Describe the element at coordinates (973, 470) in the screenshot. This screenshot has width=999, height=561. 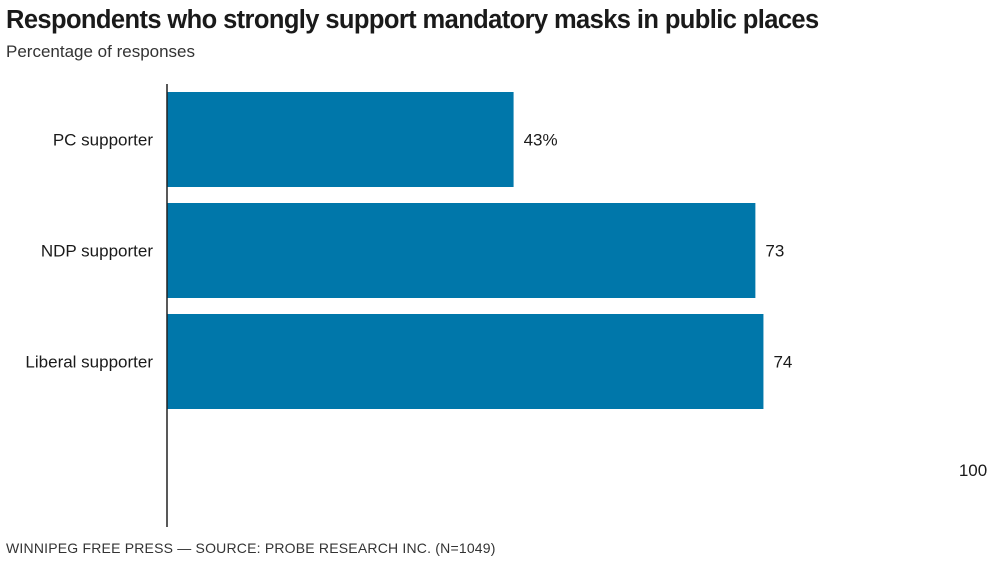
I see `x-tick-label: 100` at that location.